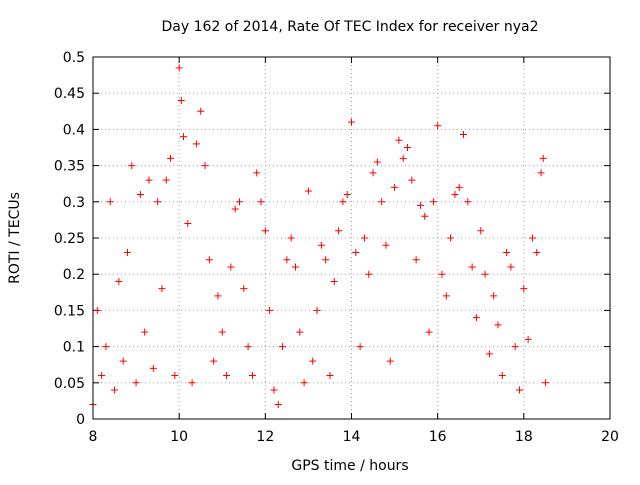  I want to click on y-tick-label: 0.05, so click(69, 384).